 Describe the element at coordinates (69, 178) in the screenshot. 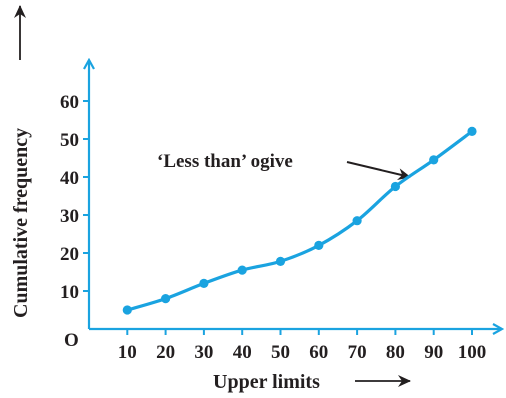

I see `y-tick-label: 40` at that location.